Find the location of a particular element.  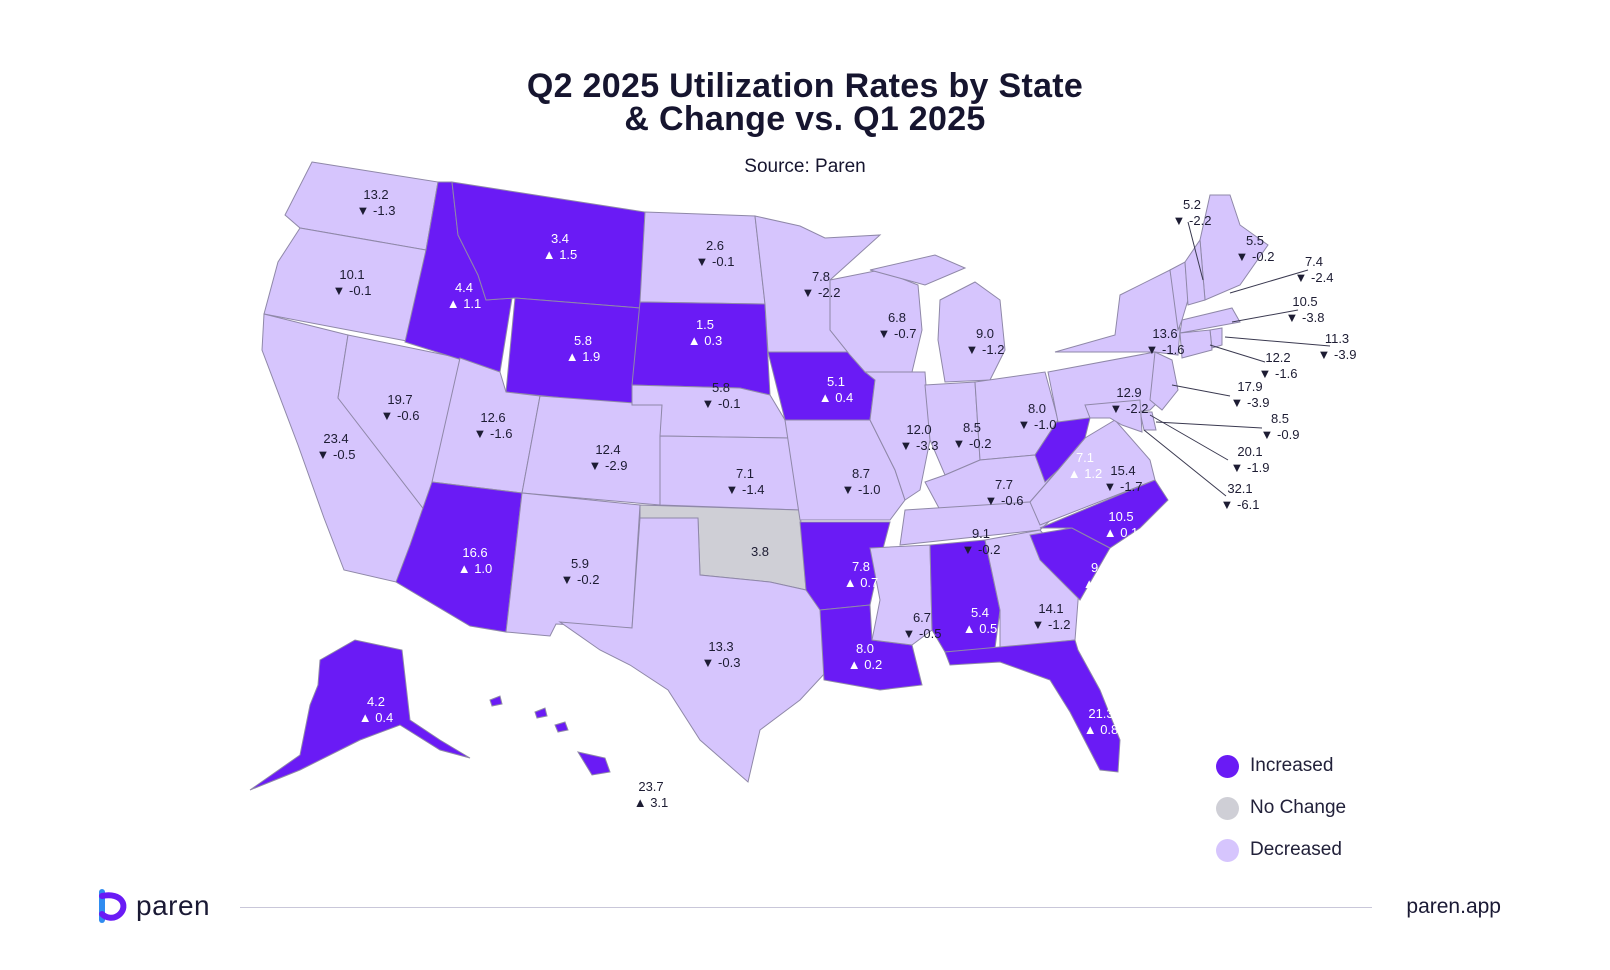

state-change-oh: ▼ -1.0 is located at coordinates (1037, 424).